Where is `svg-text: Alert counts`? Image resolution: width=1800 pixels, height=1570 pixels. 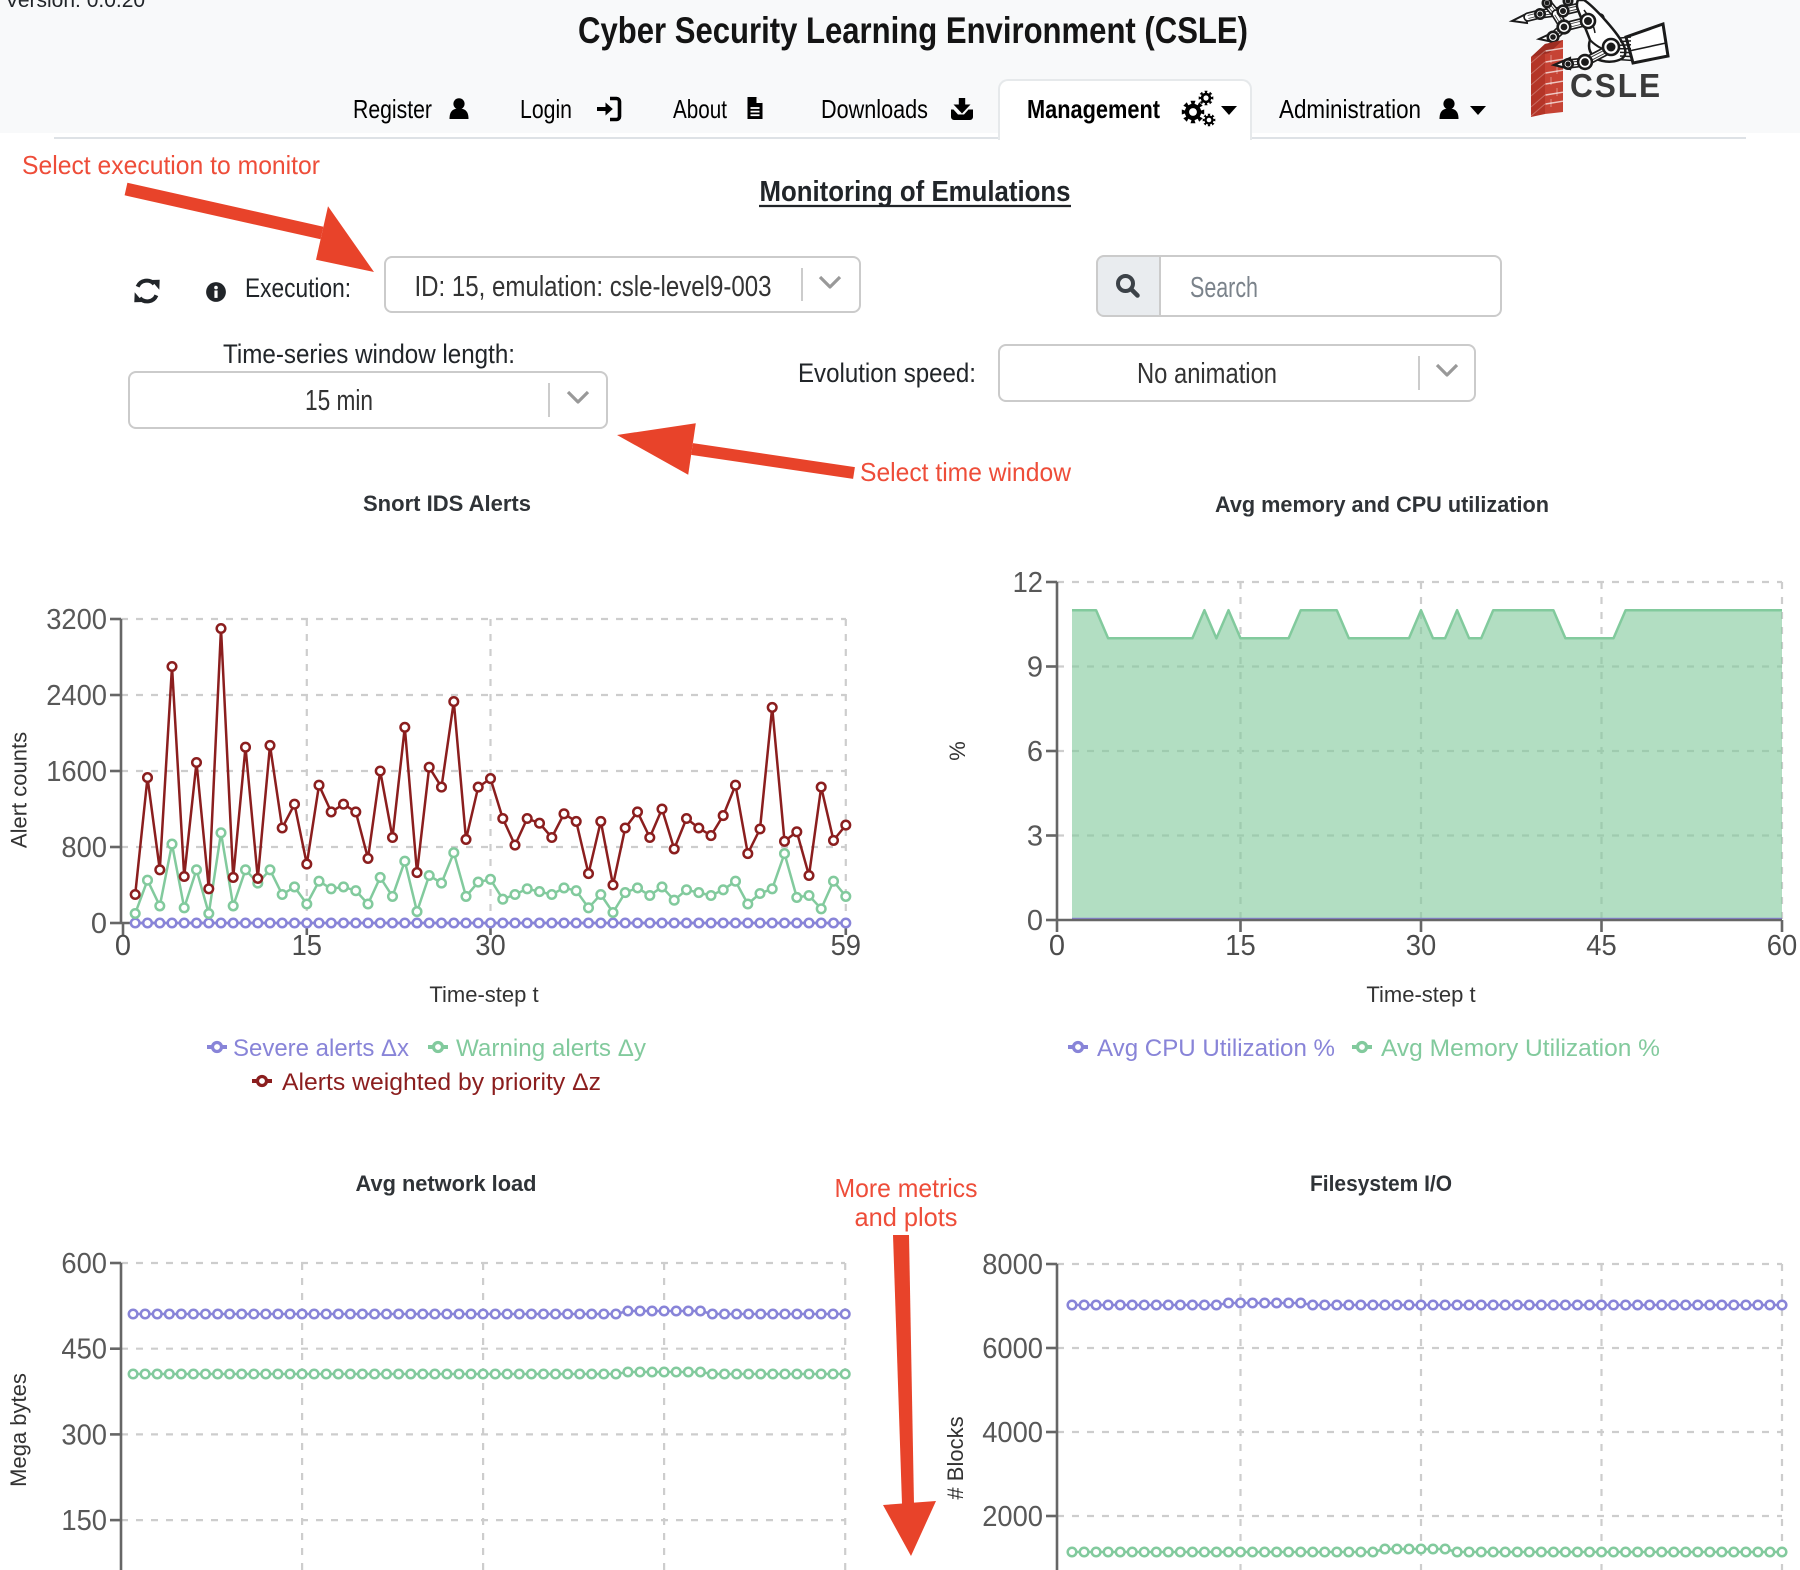
svg-text: Alert counts is located at coordinates (19, 790).